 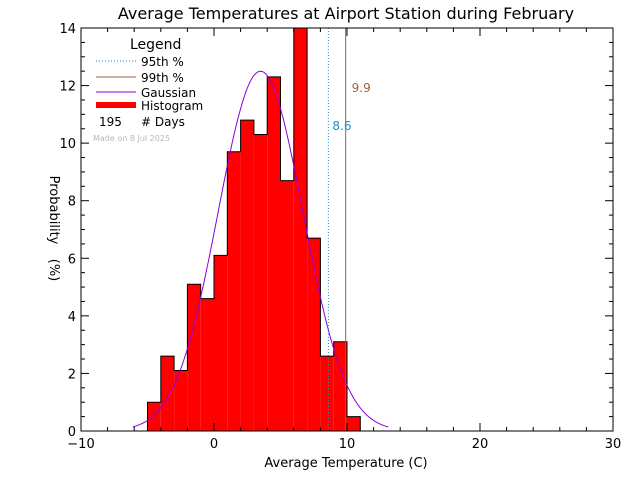 I want to click on x-tick-label: 10, so click(x=347, y=444).